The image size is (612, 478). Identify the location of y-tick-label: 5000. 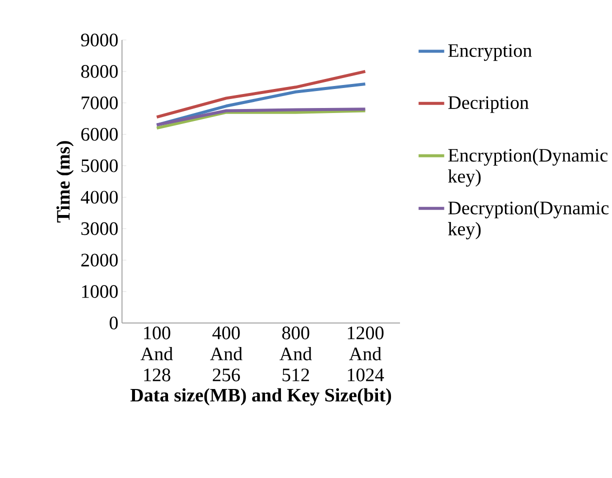
(100, 165).